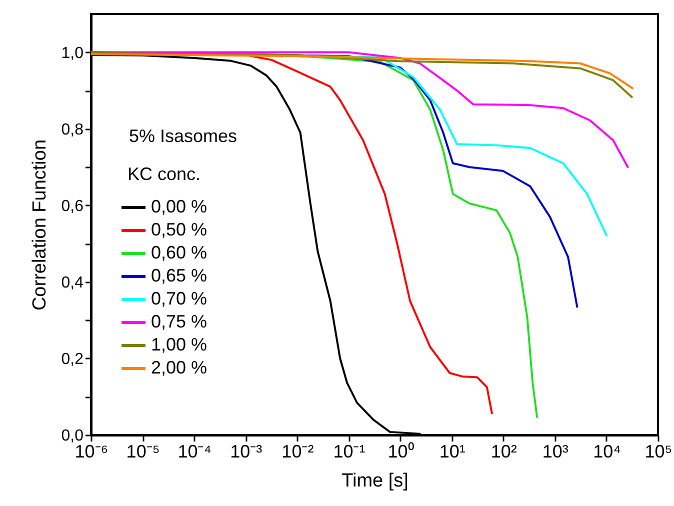 The height and width of the screenshot is (506, 674). What do you see at coordinates (658, 452) in the screenshot?
I see `x-tick-label: 10⁵` at bounding box center [658, 452].